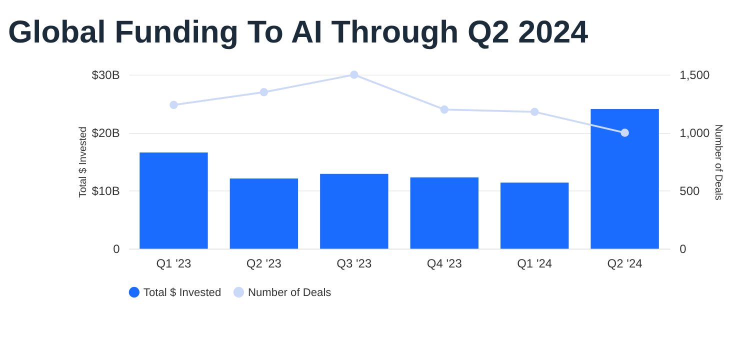 The height and width of the screenshot is (343, 731). What do you see at coordinates (116, 249) in the screenshot?
I see `y-tick-label: 0` at bounding box center [116, 249].